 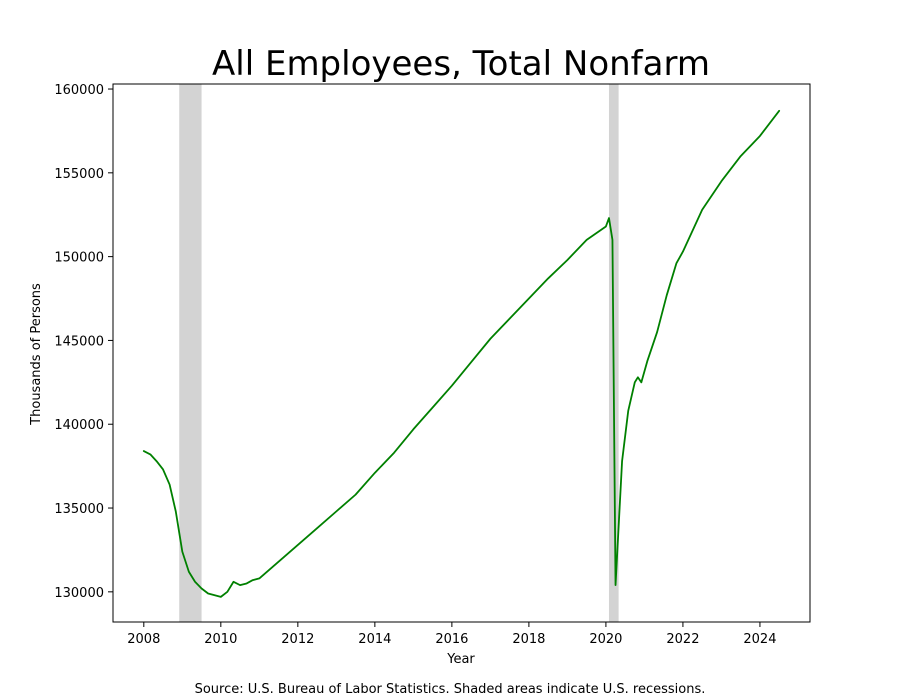 What do you see at coordinates (79, 174) in the screenshot?
I see `y-tick-label-155000: 155000` at bounding box center [79, 174].